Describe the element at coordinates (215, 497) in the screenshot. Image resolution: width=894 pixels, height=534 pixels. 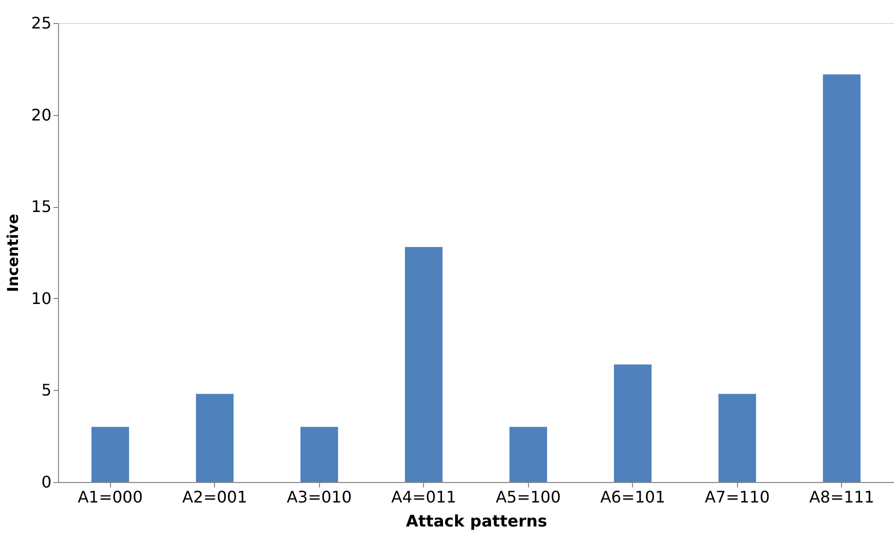
I see `x-tick-label: A2=001` at that location.